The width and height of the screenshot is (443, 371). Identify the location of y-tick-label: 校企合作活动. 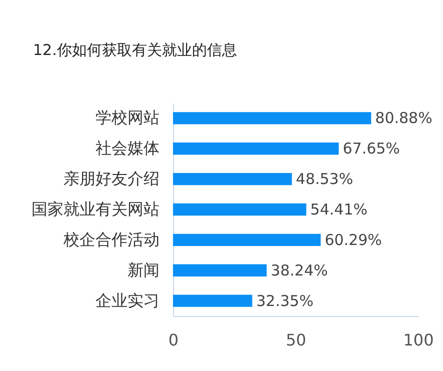
(111, 239).